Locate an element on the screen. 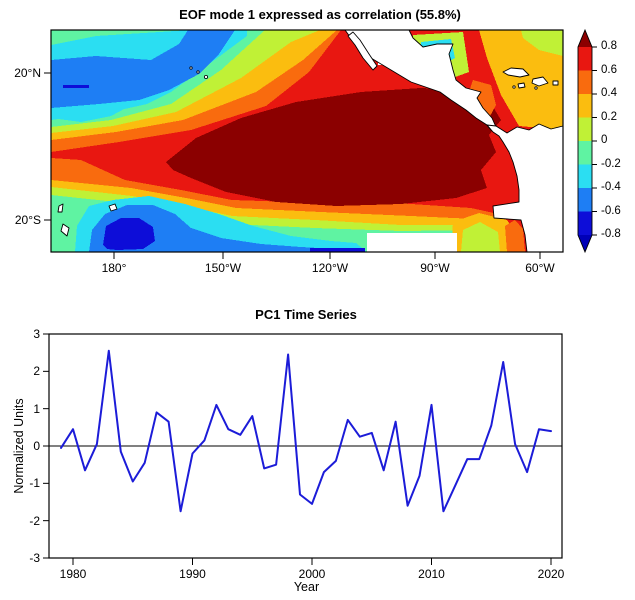  colorbar-segment-mint is located at coordinates (585, 153).